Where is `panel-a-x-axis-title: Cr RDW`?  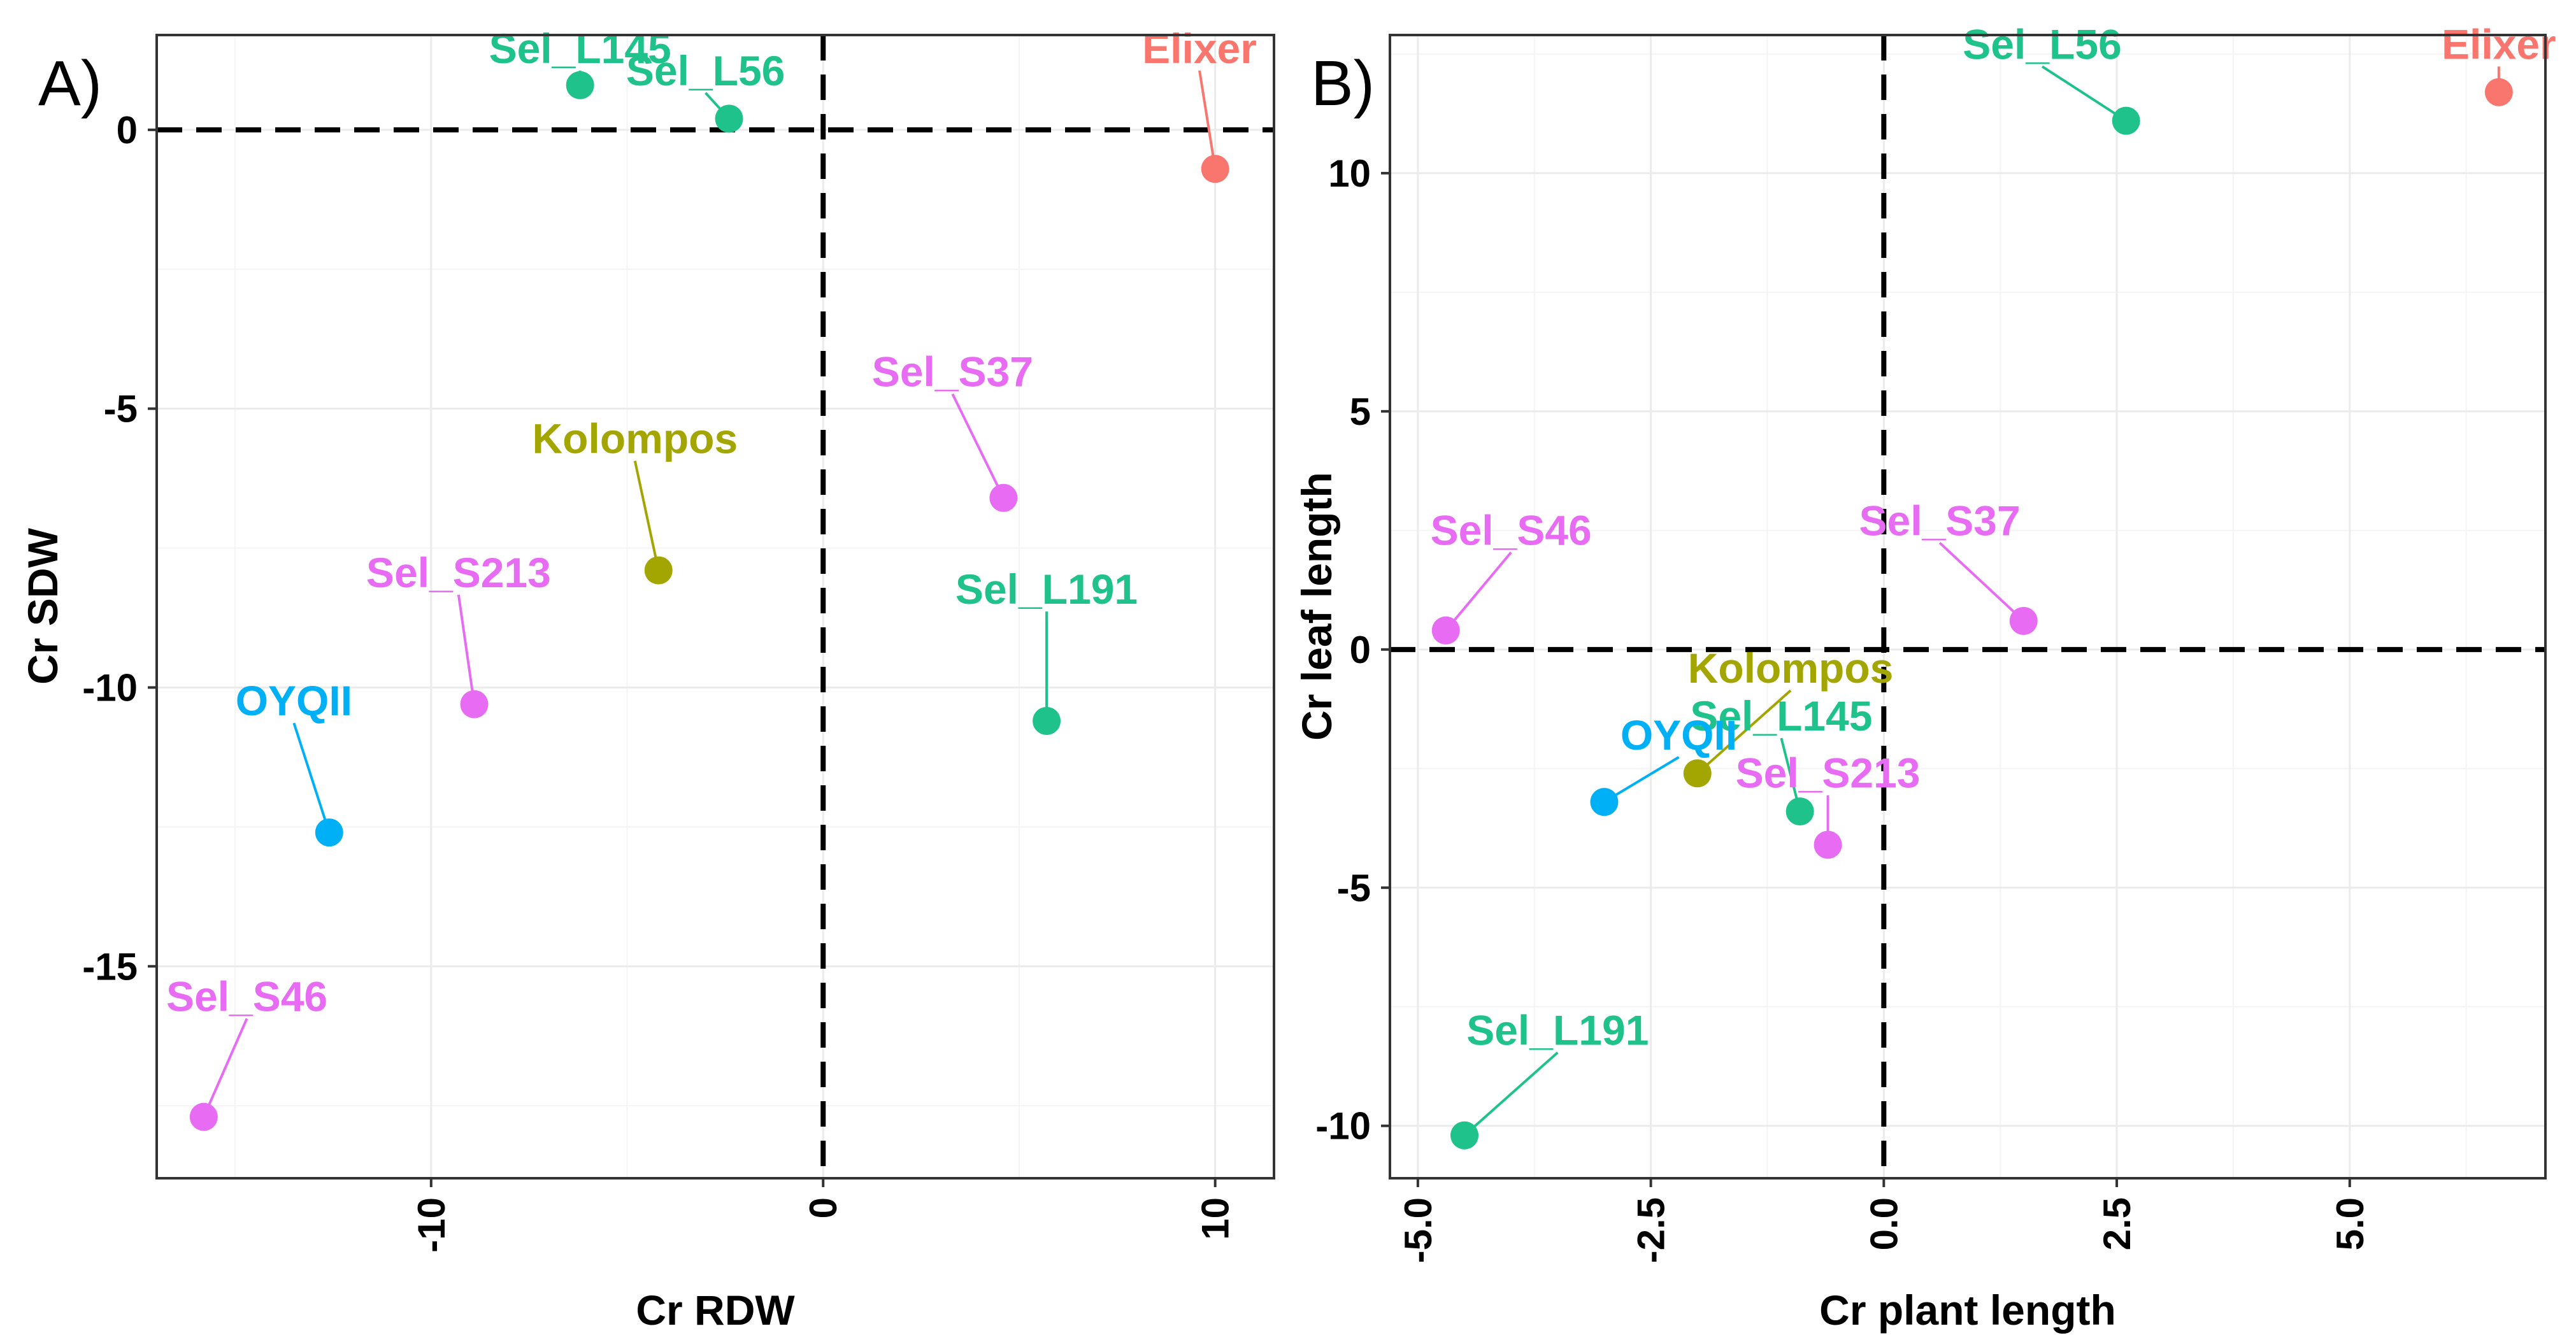
panel-a-x-axis-title: Cr RDW is located at coordinates (715, 1310).